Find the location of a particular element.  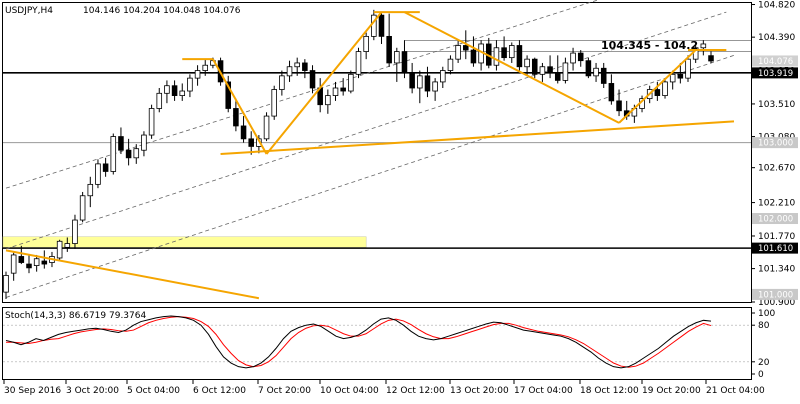

y-tick-label: 101.770 is located at coordinates (776, 237).